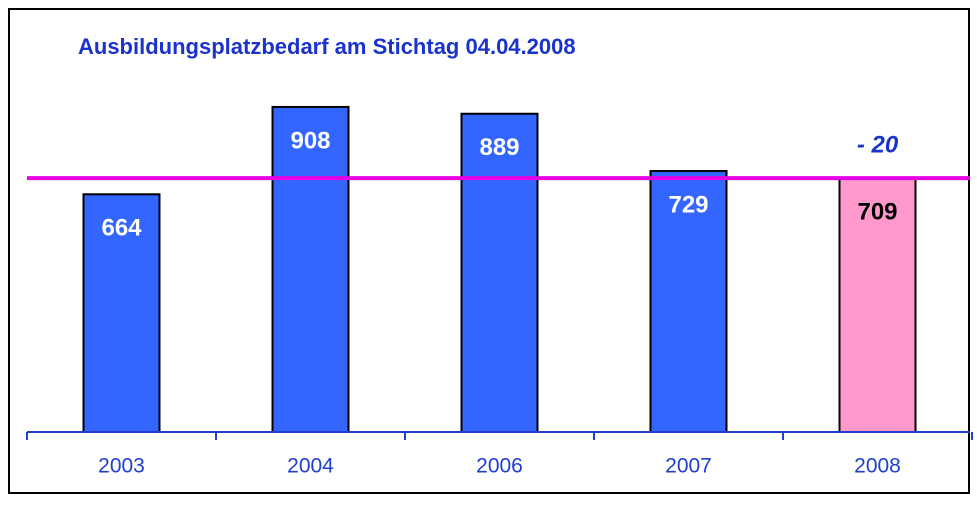  I want to click on x-tick-label: 2007, so click(688, 466).